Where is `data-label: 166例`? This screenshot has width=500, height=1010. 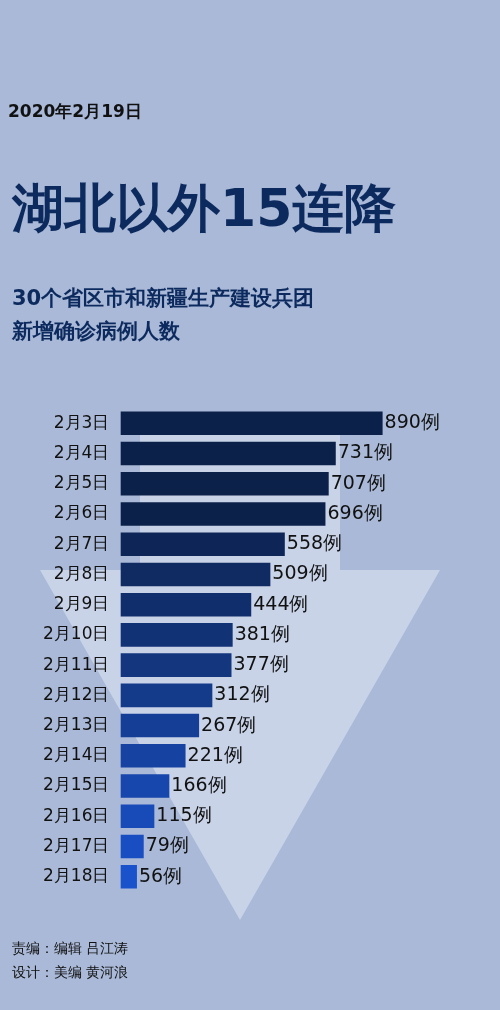 data-label: 166例 is located at coordinates (199, 783).